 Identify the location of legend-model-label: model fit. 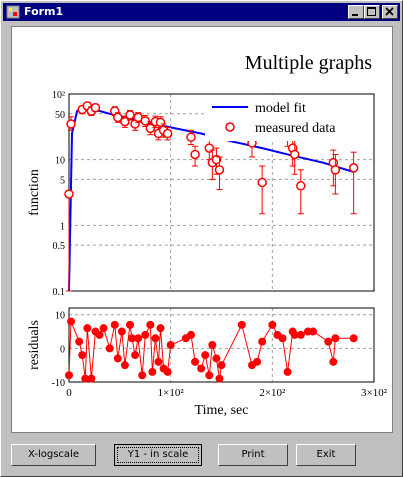
(280, 108).